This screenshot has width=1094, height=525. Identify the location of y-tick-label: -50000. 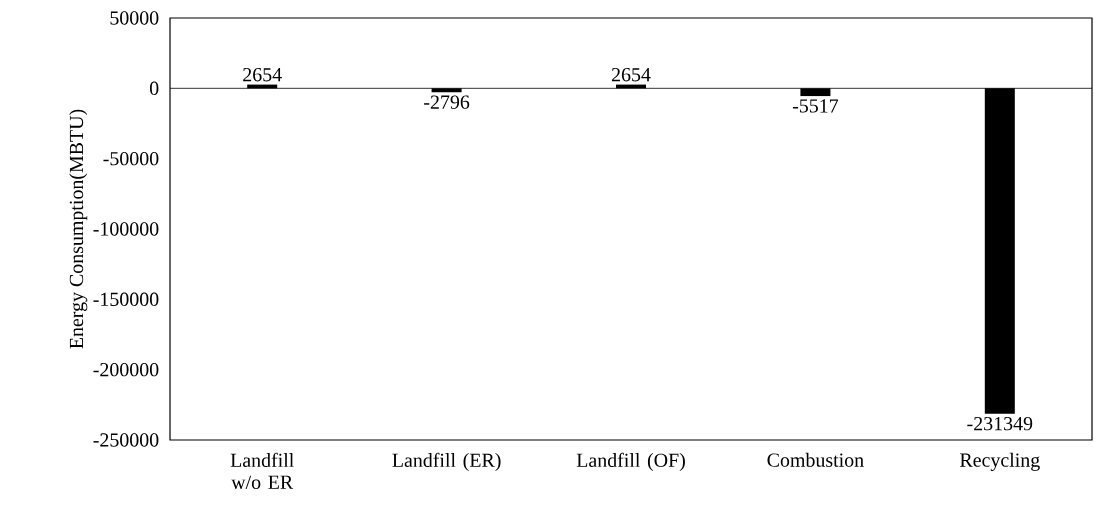
(131, 158).